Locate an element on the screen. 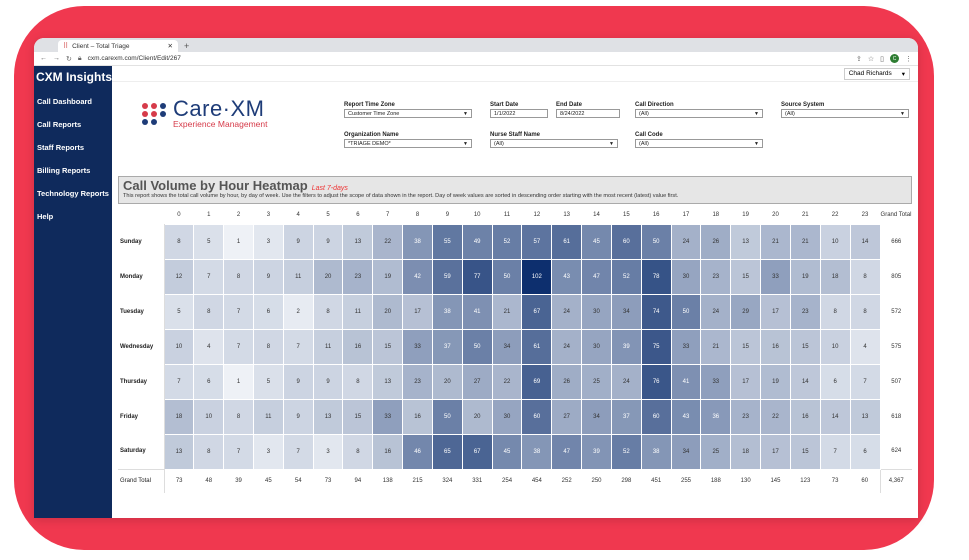 This screenshot has height=560, width=969. heatmap-cell: 11 is located at coordinates (298, 276).